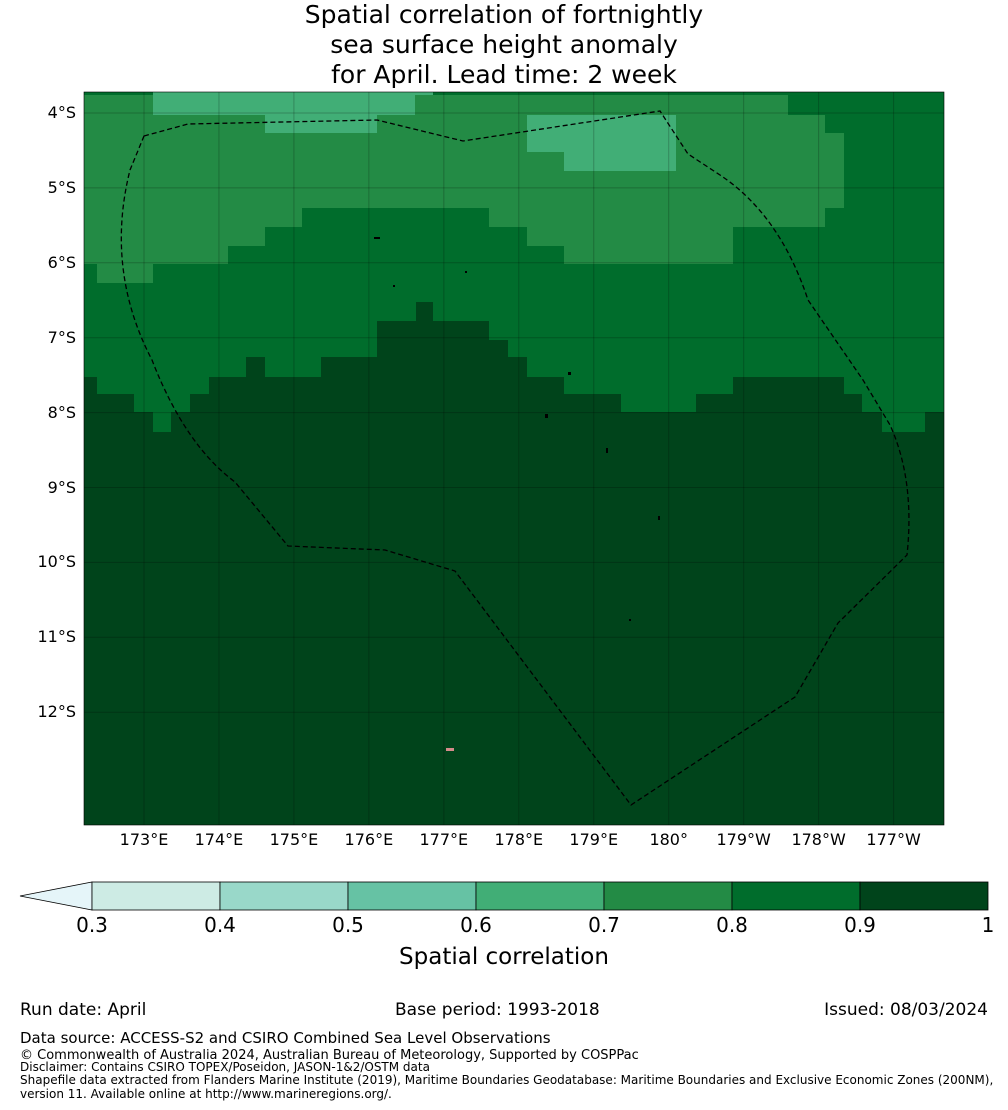 The height and width of the screenshot is (1110, 1008). Describe the element at coordinates (369, 839) in the screenshot. I see `lon-label: 176°E` at that location.